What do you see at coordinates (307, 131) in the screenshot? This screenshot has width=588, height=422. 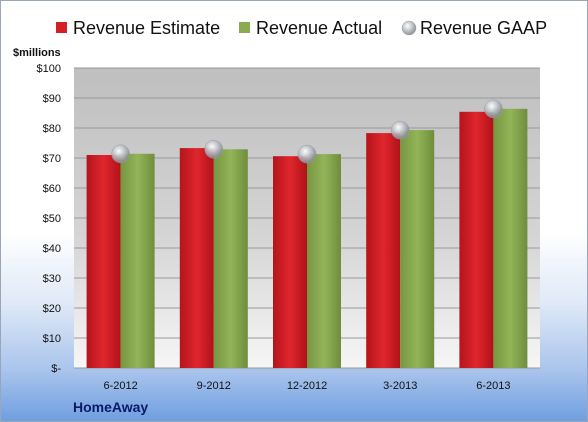 I see `gaap-markers` at bounding box center [307, 131].